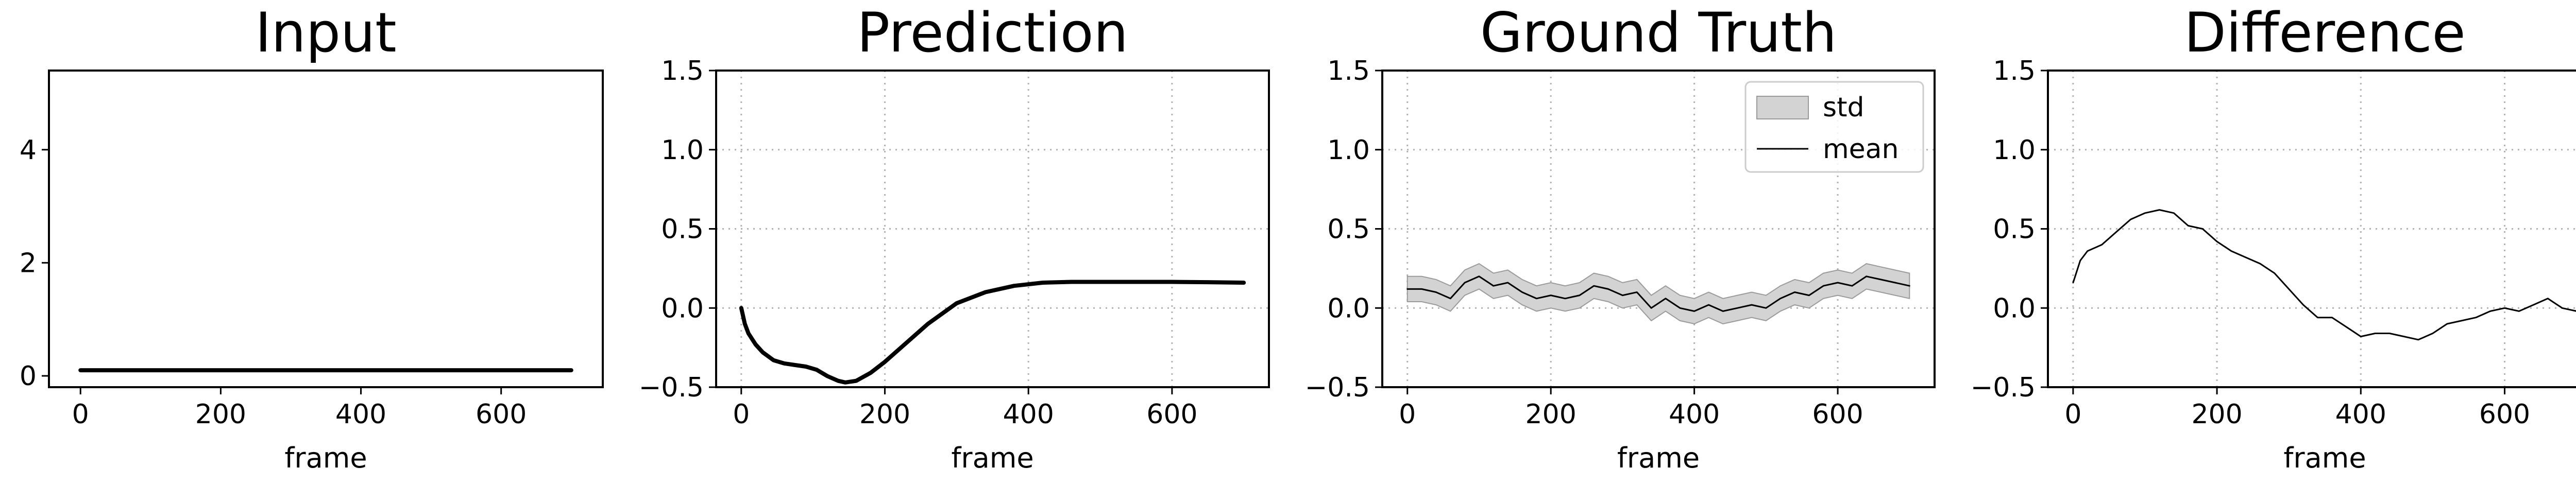 This screenshot has height=485, width=2576. Describe the element at coordinates (992, 32) in the screenshot. I see `chart-title: Prediction` at that location.